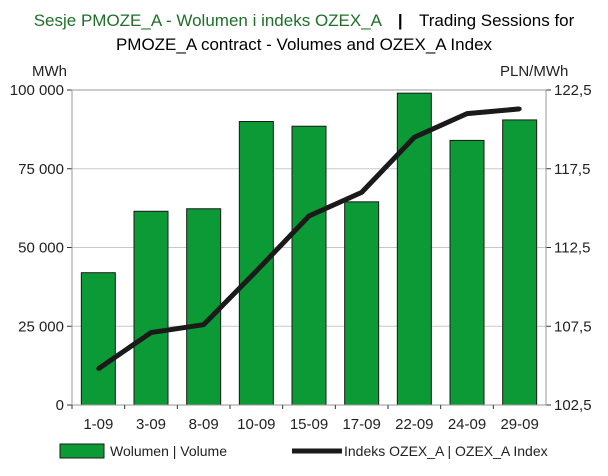 The height and width of the screenshot is (476, 608). I want to click on legend-index-label: Indeks OZEX_A | OZEX_A Index, so click(446, 451).